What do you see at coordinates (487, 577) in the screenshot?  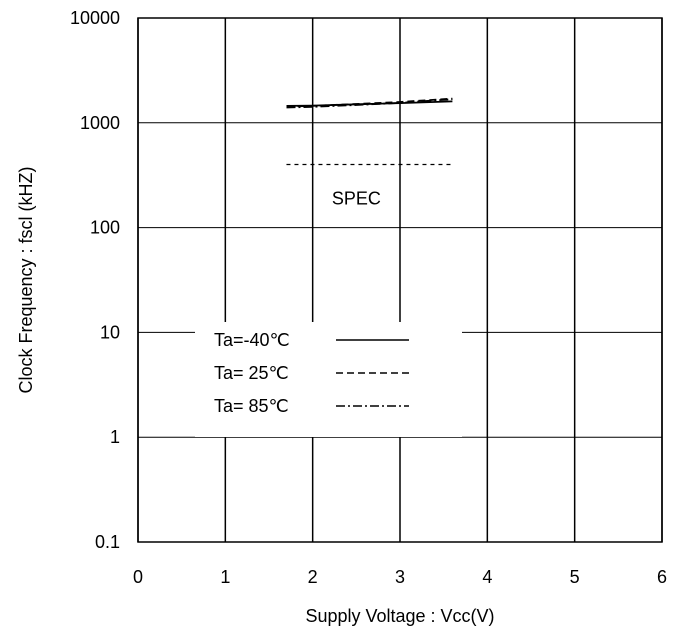 I see `x-tick-label-4: 4` at bounding box center [487, 577].